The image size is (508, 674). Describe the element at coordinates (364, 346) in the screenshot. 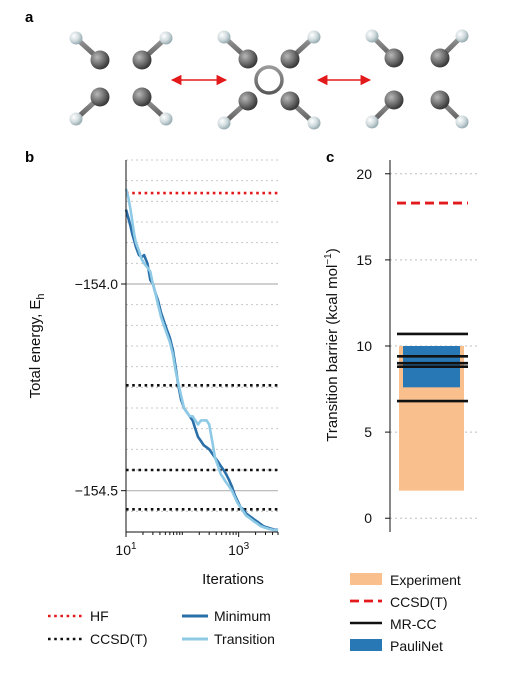

I see `y-tick-label: 10` at that location.